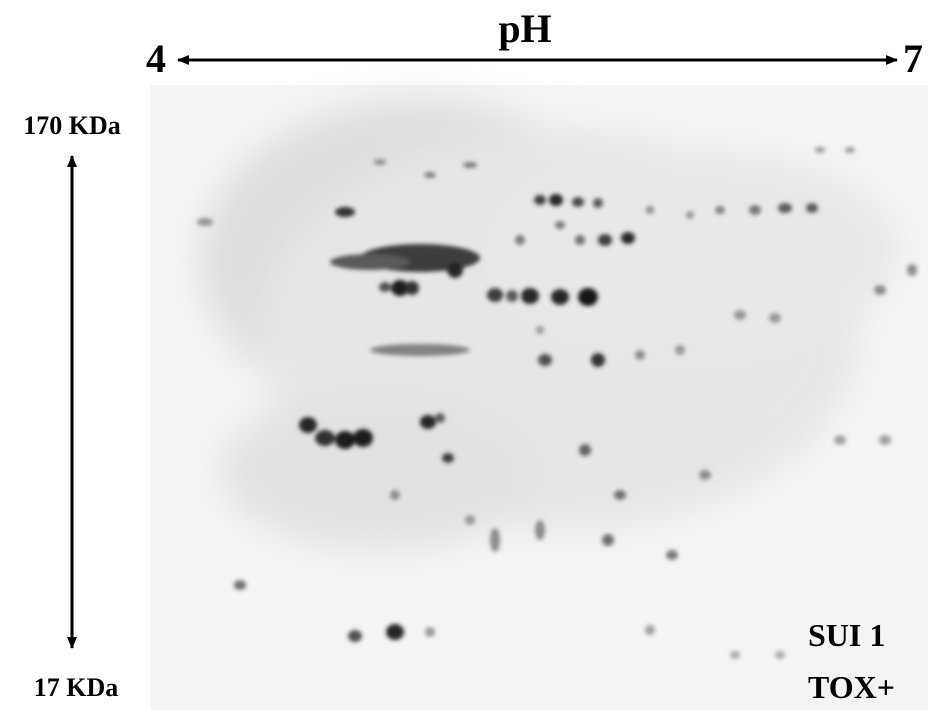 The image size is (928, 710). Describe the element at coordinates (913, 58) in the screenshot. I see `ph-end: 7` at that location.